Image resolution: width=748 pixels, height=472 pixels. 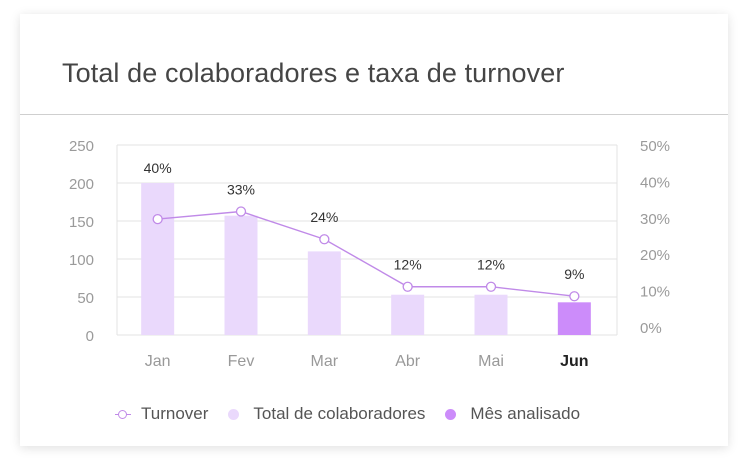 I want to click on y-left-tick-label: 100, so click(x=81, y=260).